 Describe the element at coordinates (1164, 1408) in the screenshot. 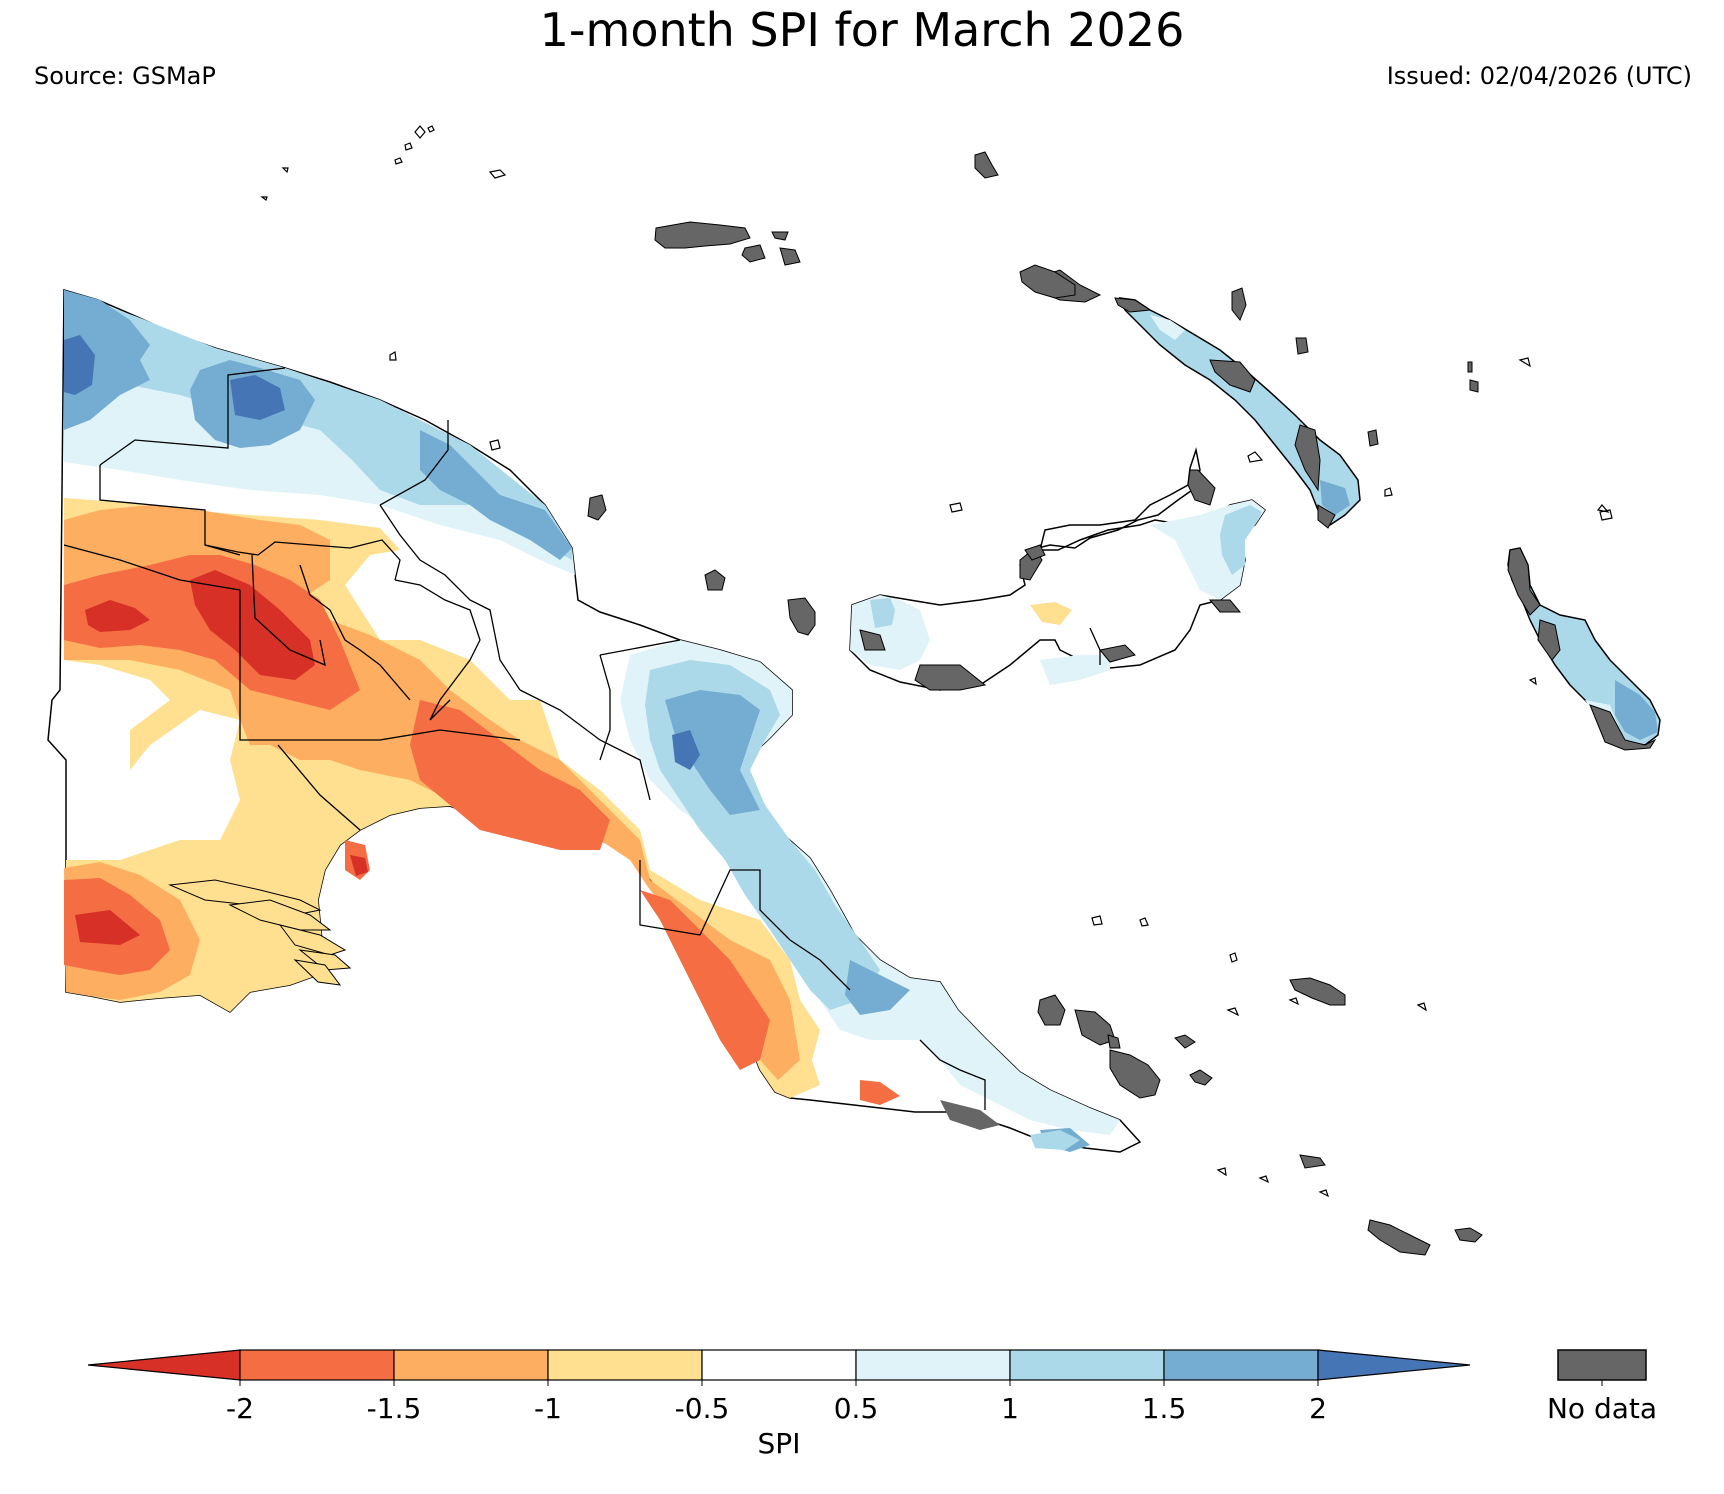

I see `colorbar-tick-label: 1.5` at that location.